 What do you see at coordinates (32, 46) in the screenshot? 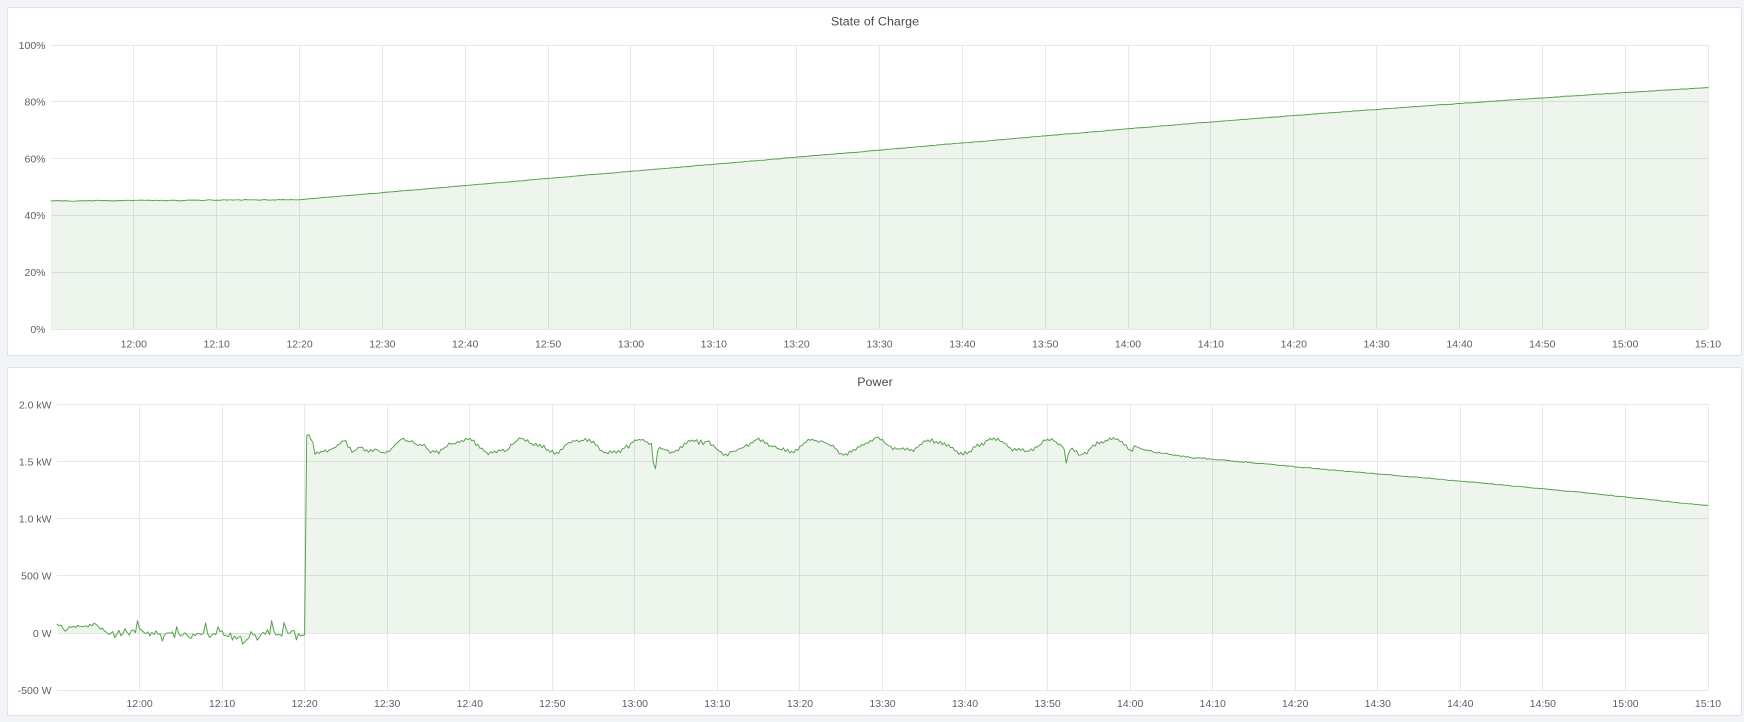
I see `svg-text: 100%` at bounding box center [32, 46].